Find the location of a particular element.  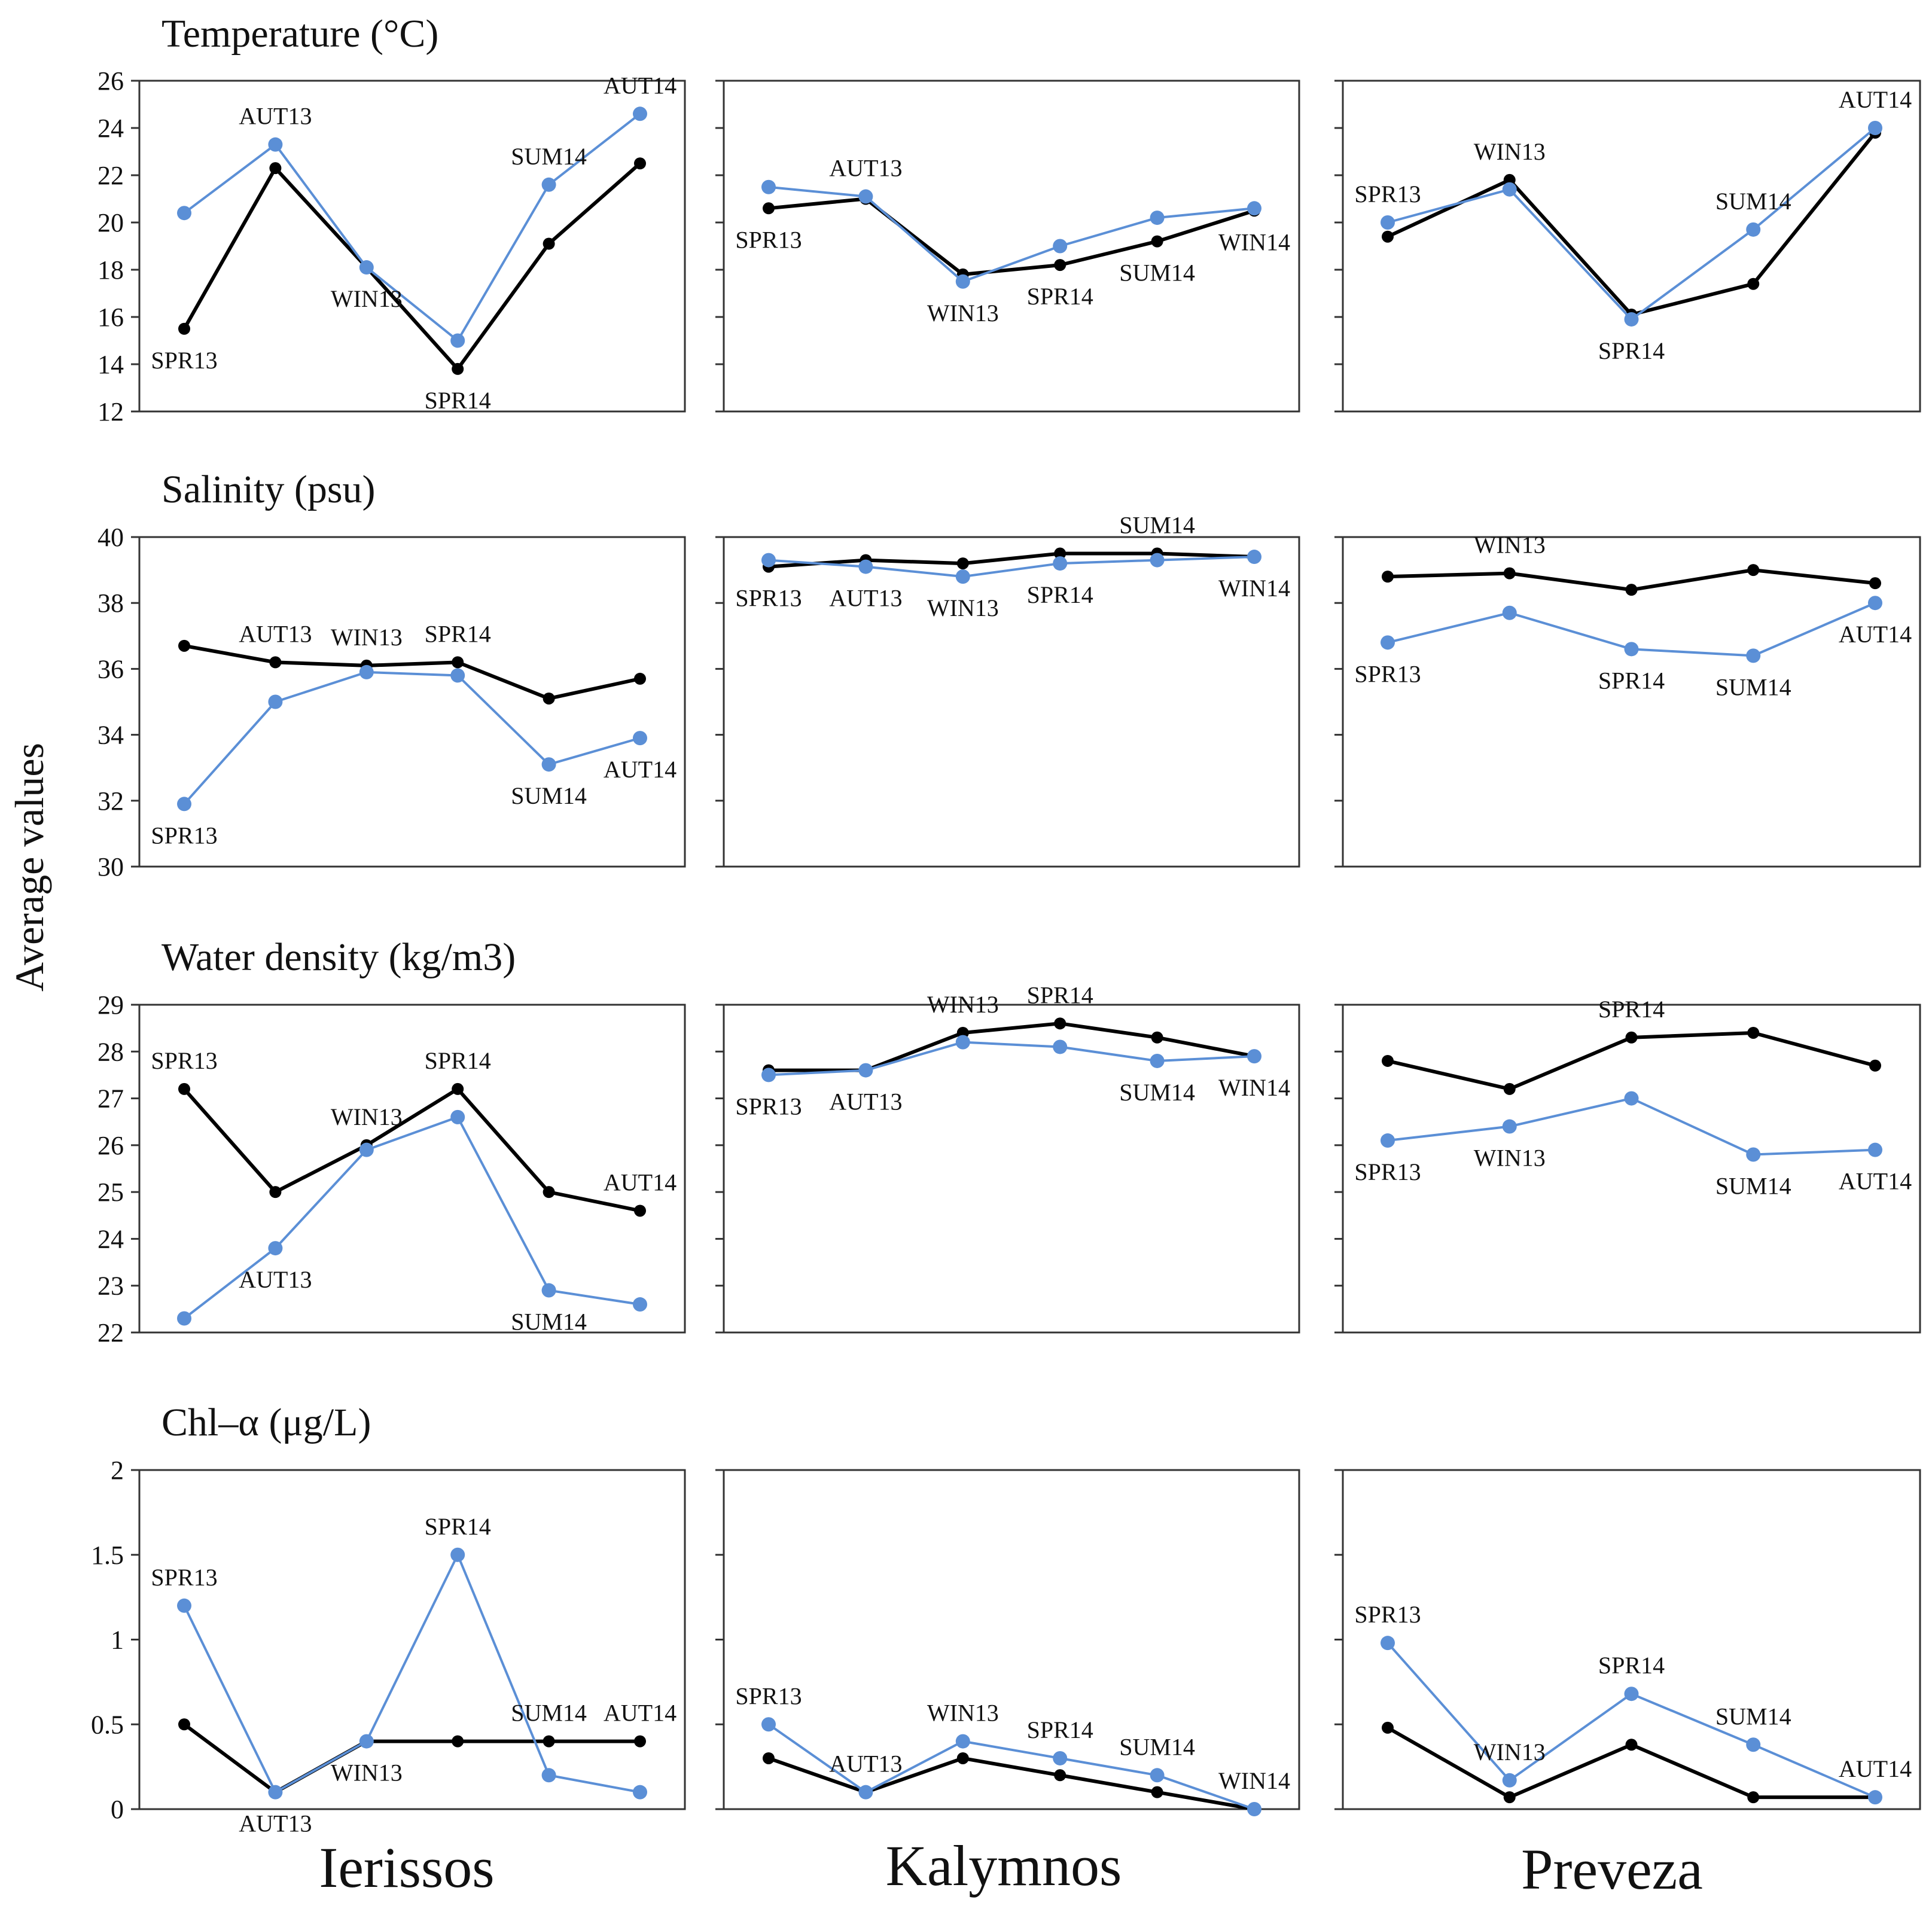

row-title: Temperature (°C) is located at coordinates (299, 34).